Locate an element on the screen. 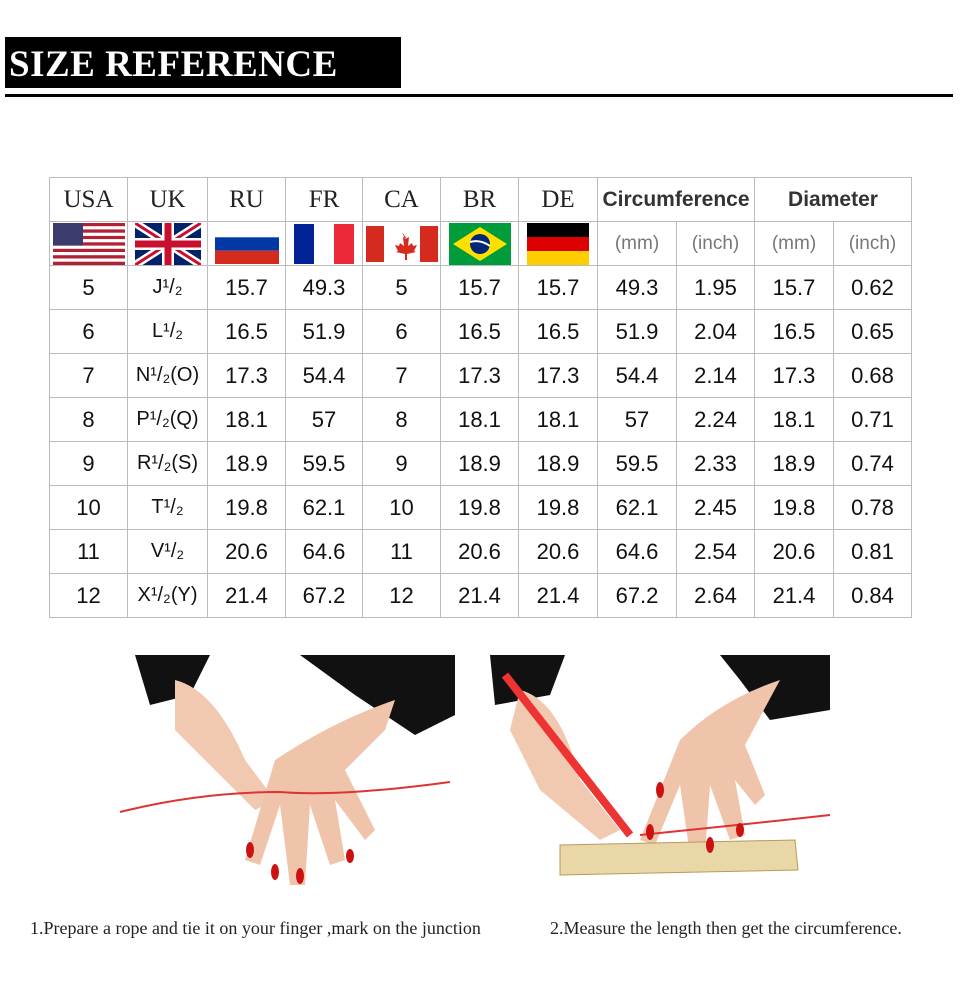 This screenshot has width=960, height=992. size-cell: 2.24 is located at coordinates (715, 419).